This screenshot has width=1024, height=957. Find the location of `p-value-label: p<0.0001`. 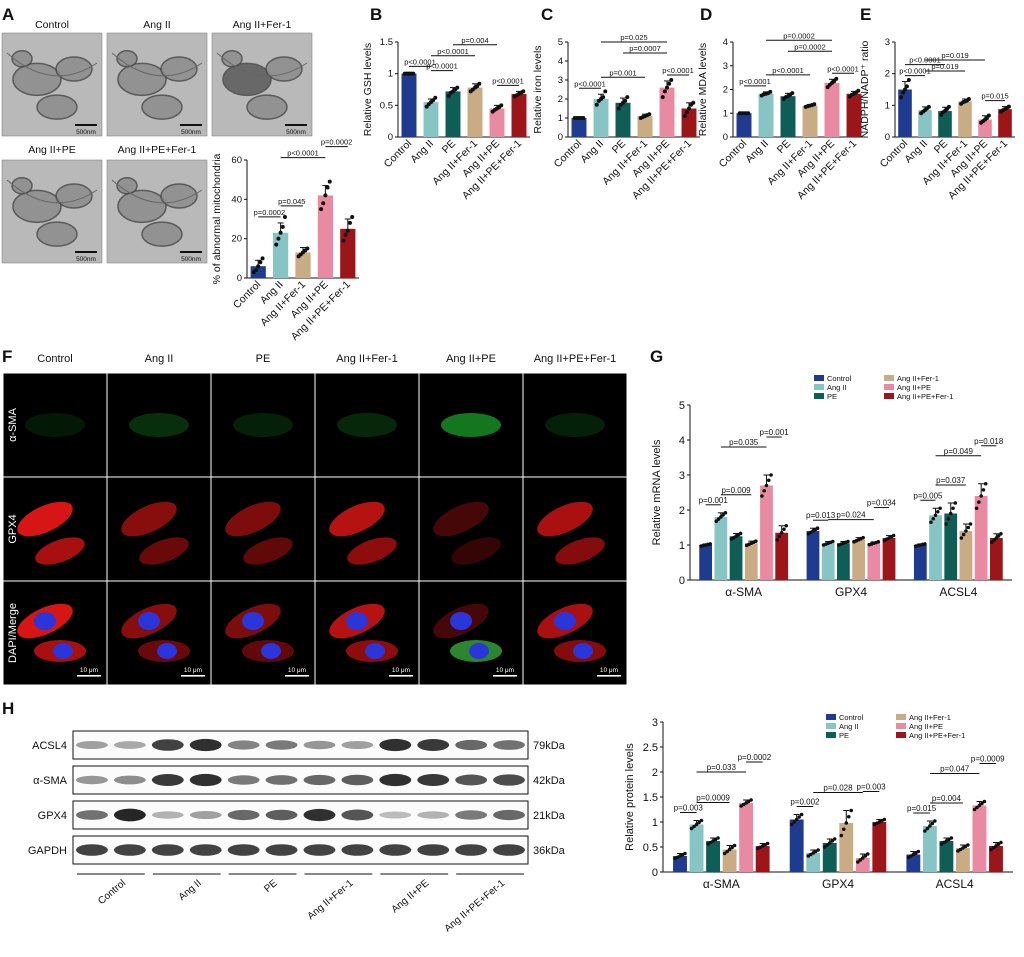

p-value-label: p<0.0001 is located at coordinates (508, 80).